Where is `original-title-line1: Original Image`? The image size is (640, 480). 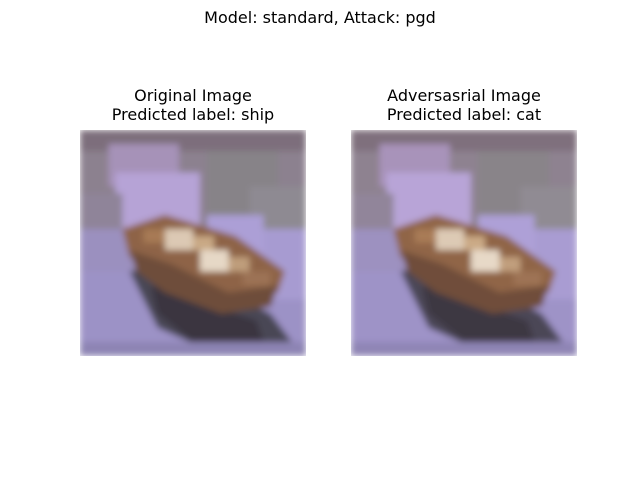 original-title-line1: Original Image is located at coordinates (193, 95).